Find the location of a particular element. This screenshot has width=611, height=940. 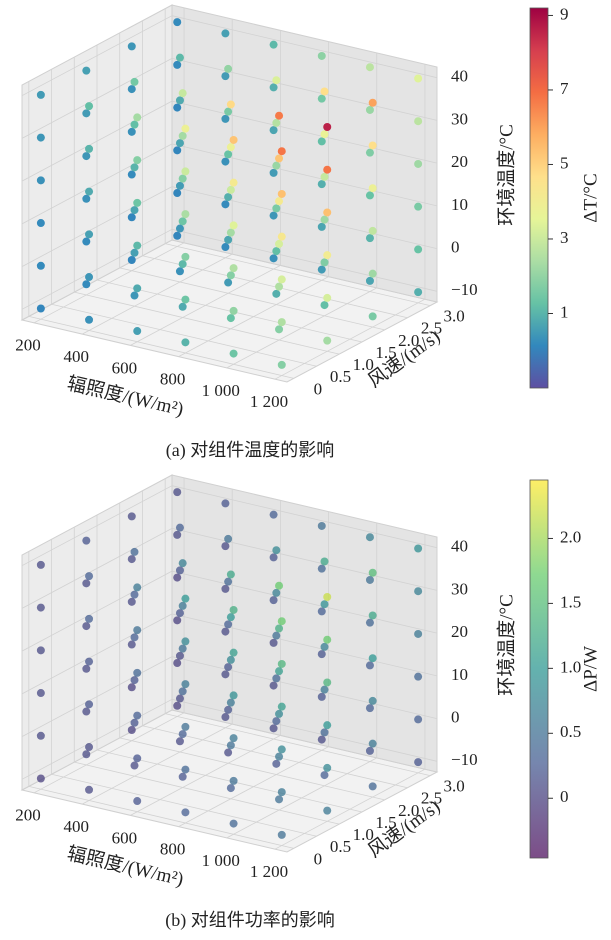

z-axis-label: 环境温度/°C is located at coordinates (506, 175).